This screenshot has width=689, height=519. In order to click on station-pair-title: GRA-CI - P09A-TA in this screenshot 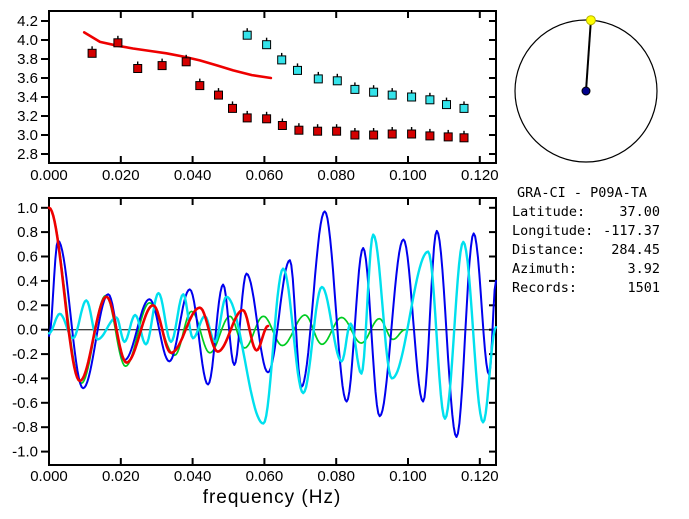, I will do `click(582, 193)`.